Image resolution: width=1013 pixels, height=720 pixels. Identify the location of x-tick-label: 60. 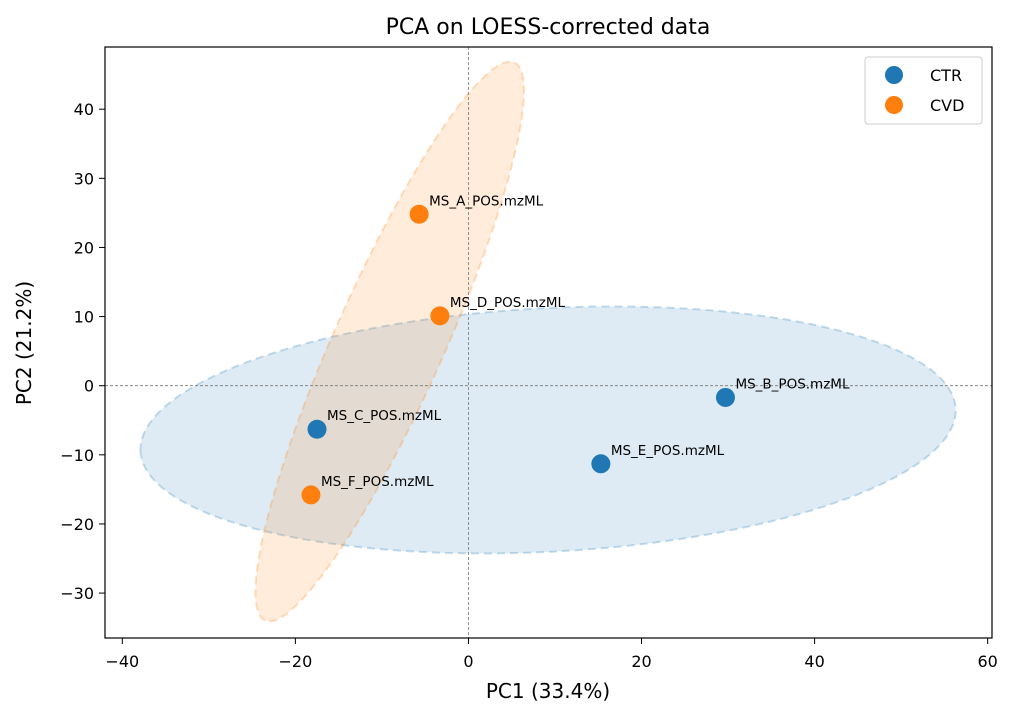
(987, 661).